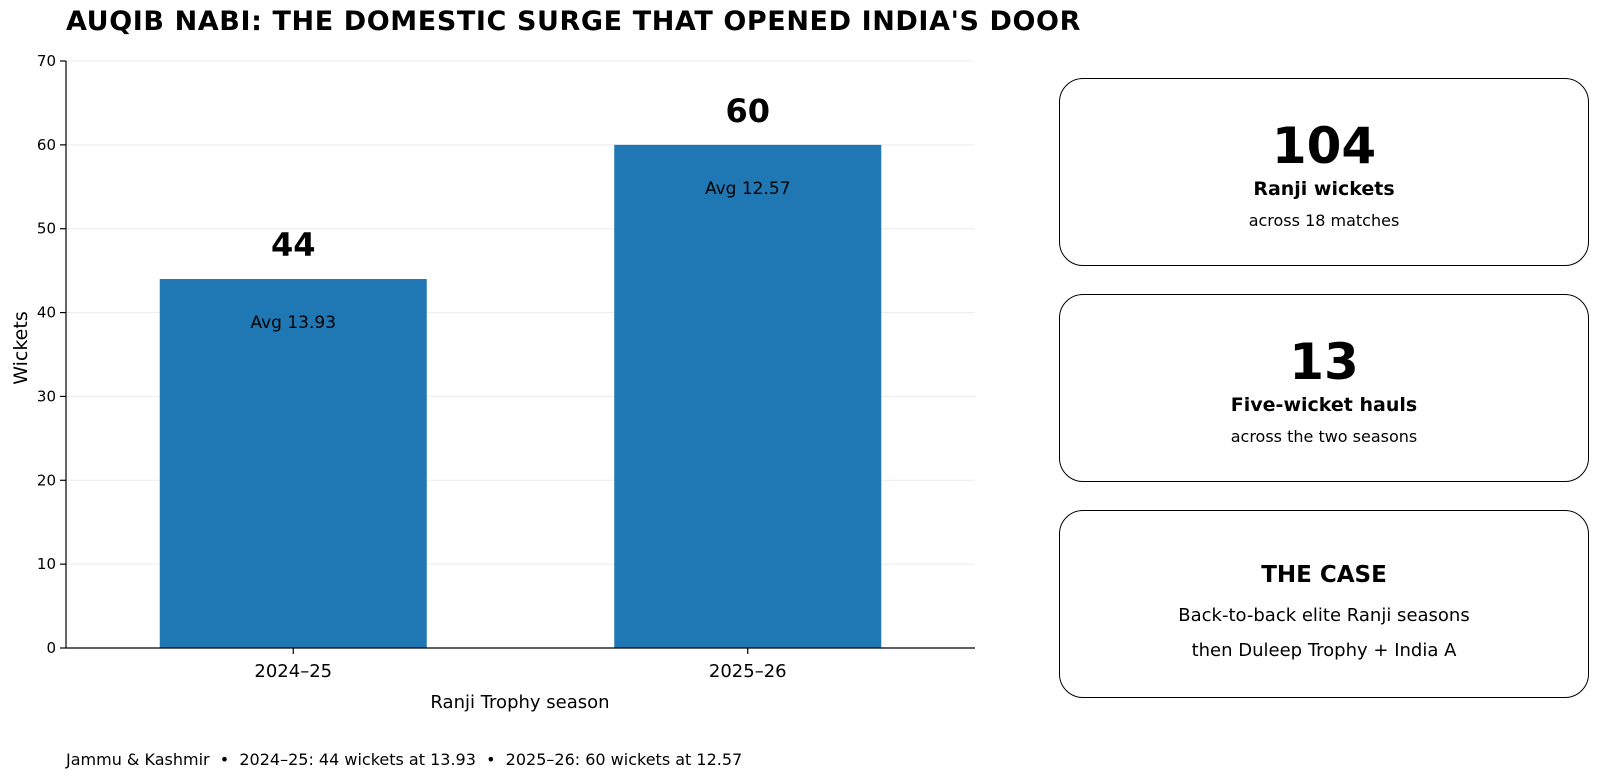 Image resolution: width=1600 pixels, height=782 pixels. I want to click on y-axis-label: Wickets, so click(21, 347).